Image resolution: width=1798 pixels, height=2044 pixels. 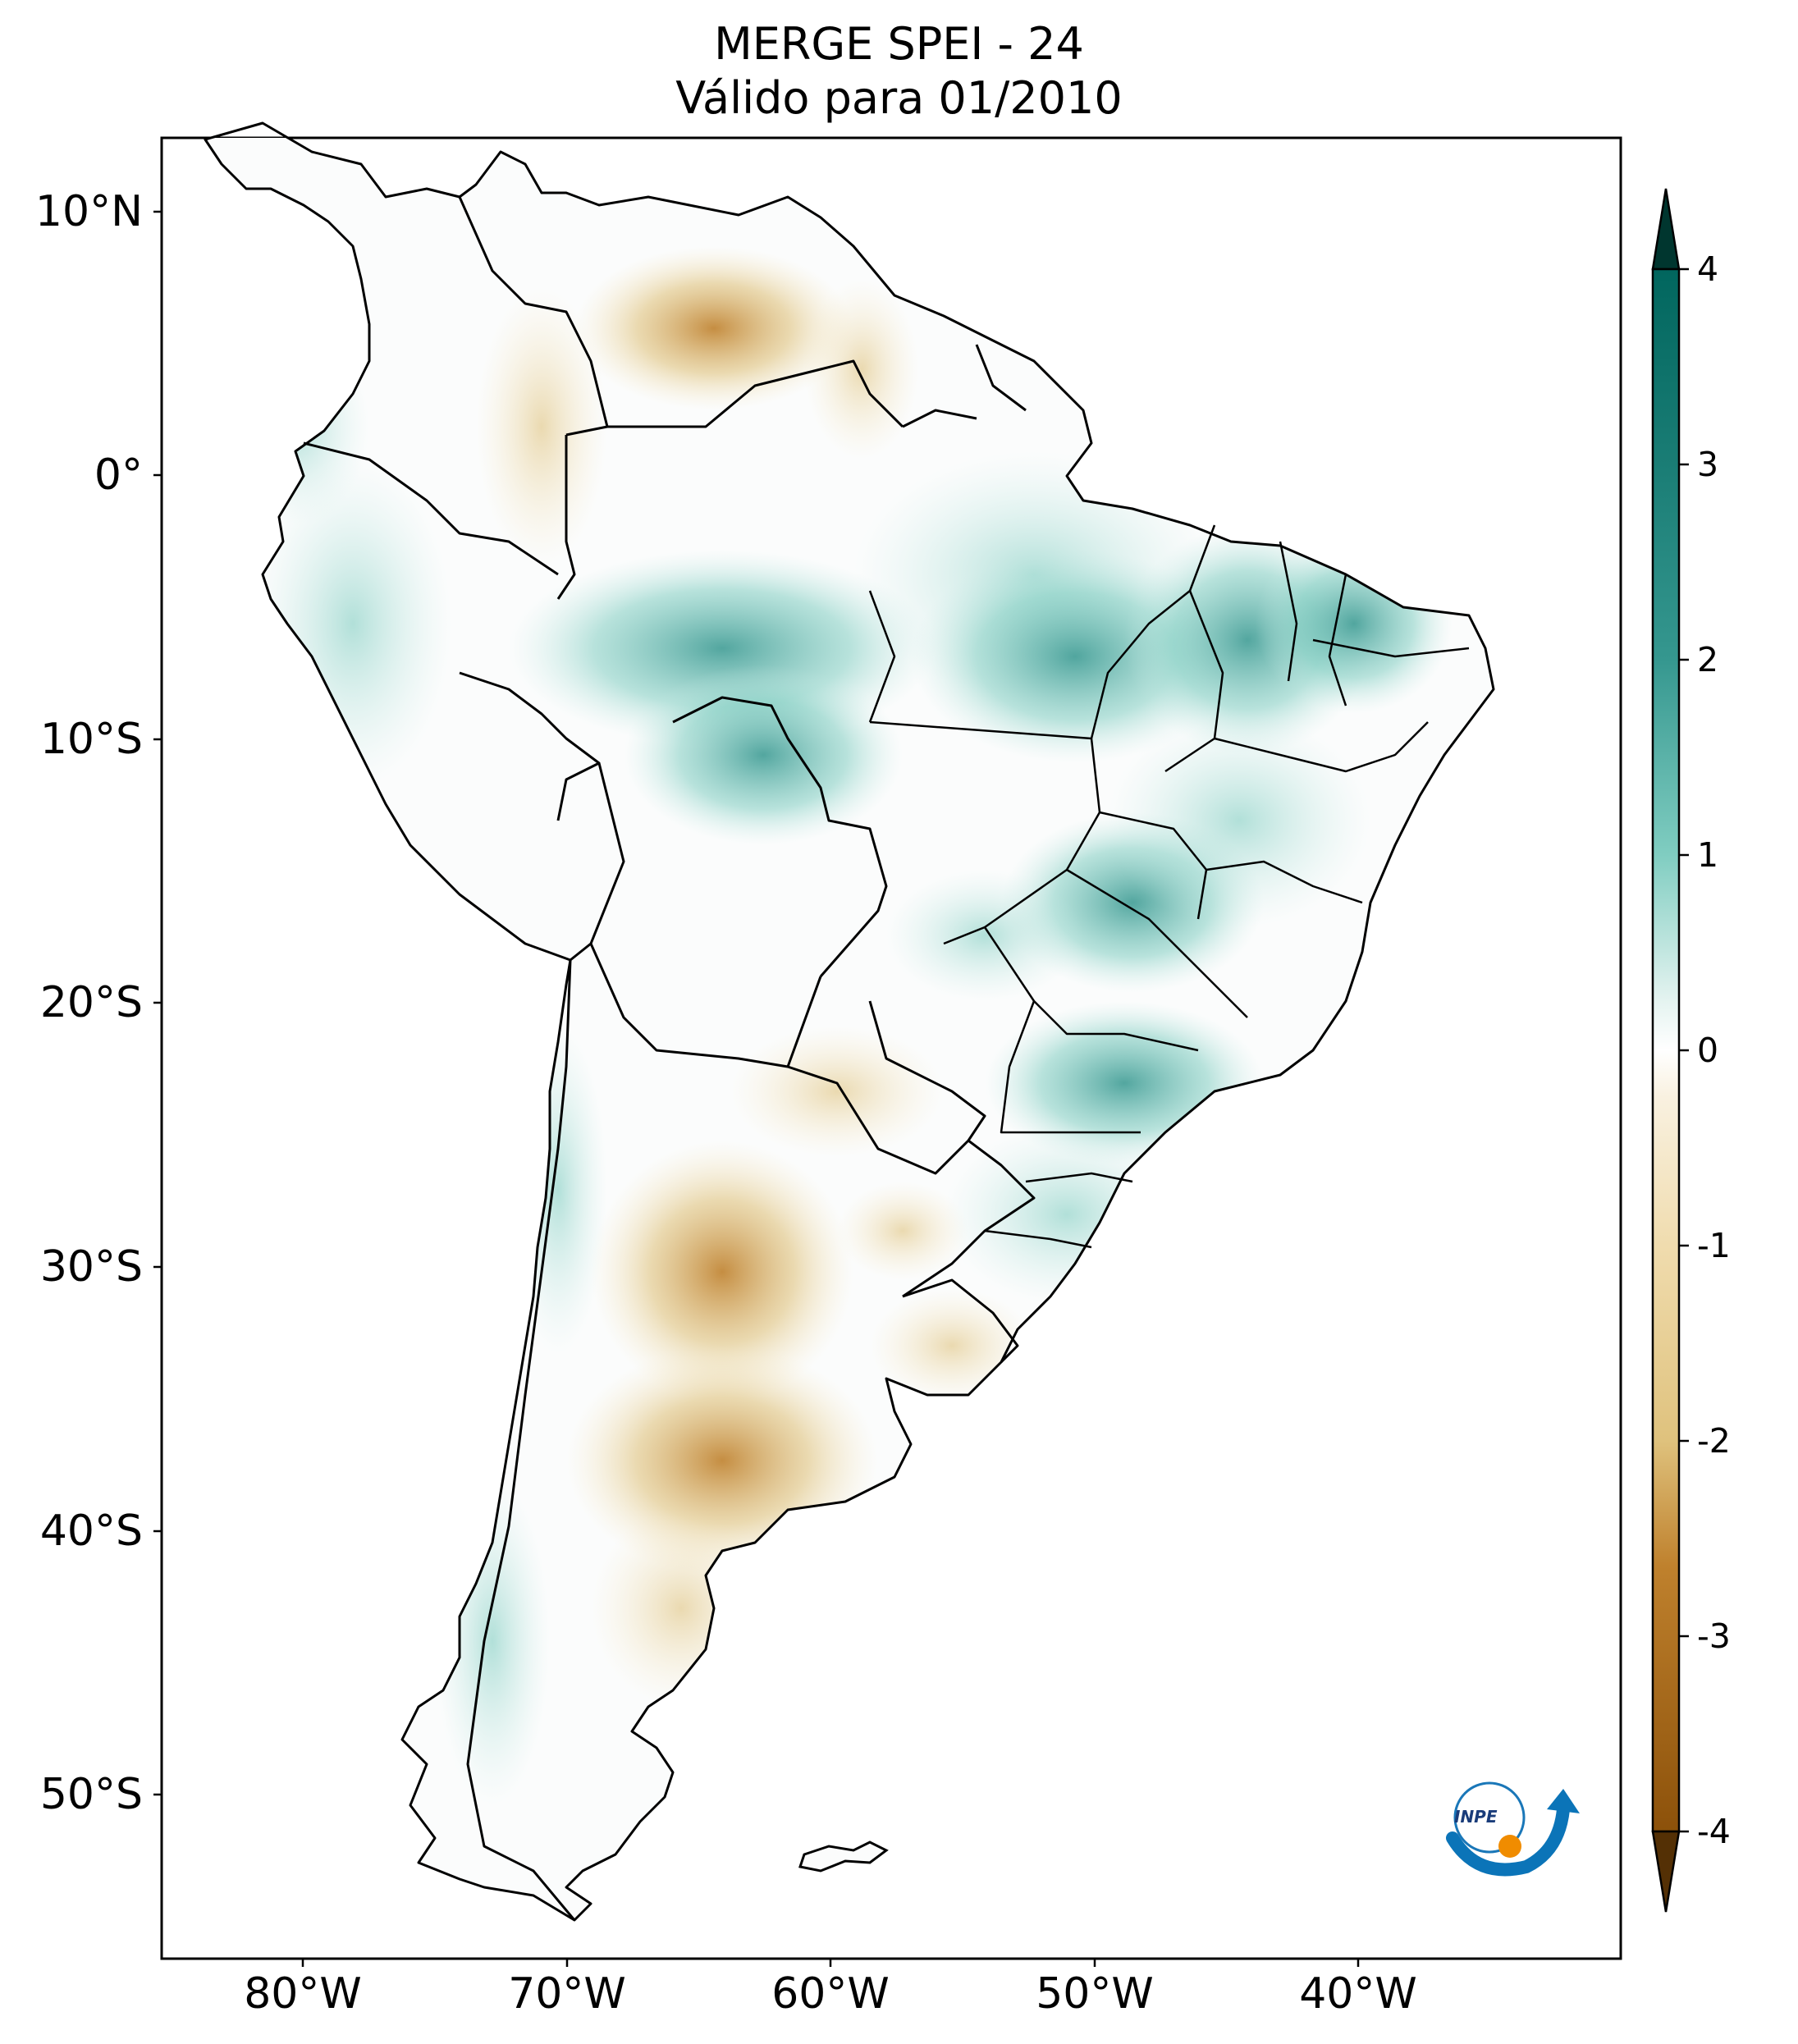 I want to click on border-brazil-north, so click(x=755, y=393).